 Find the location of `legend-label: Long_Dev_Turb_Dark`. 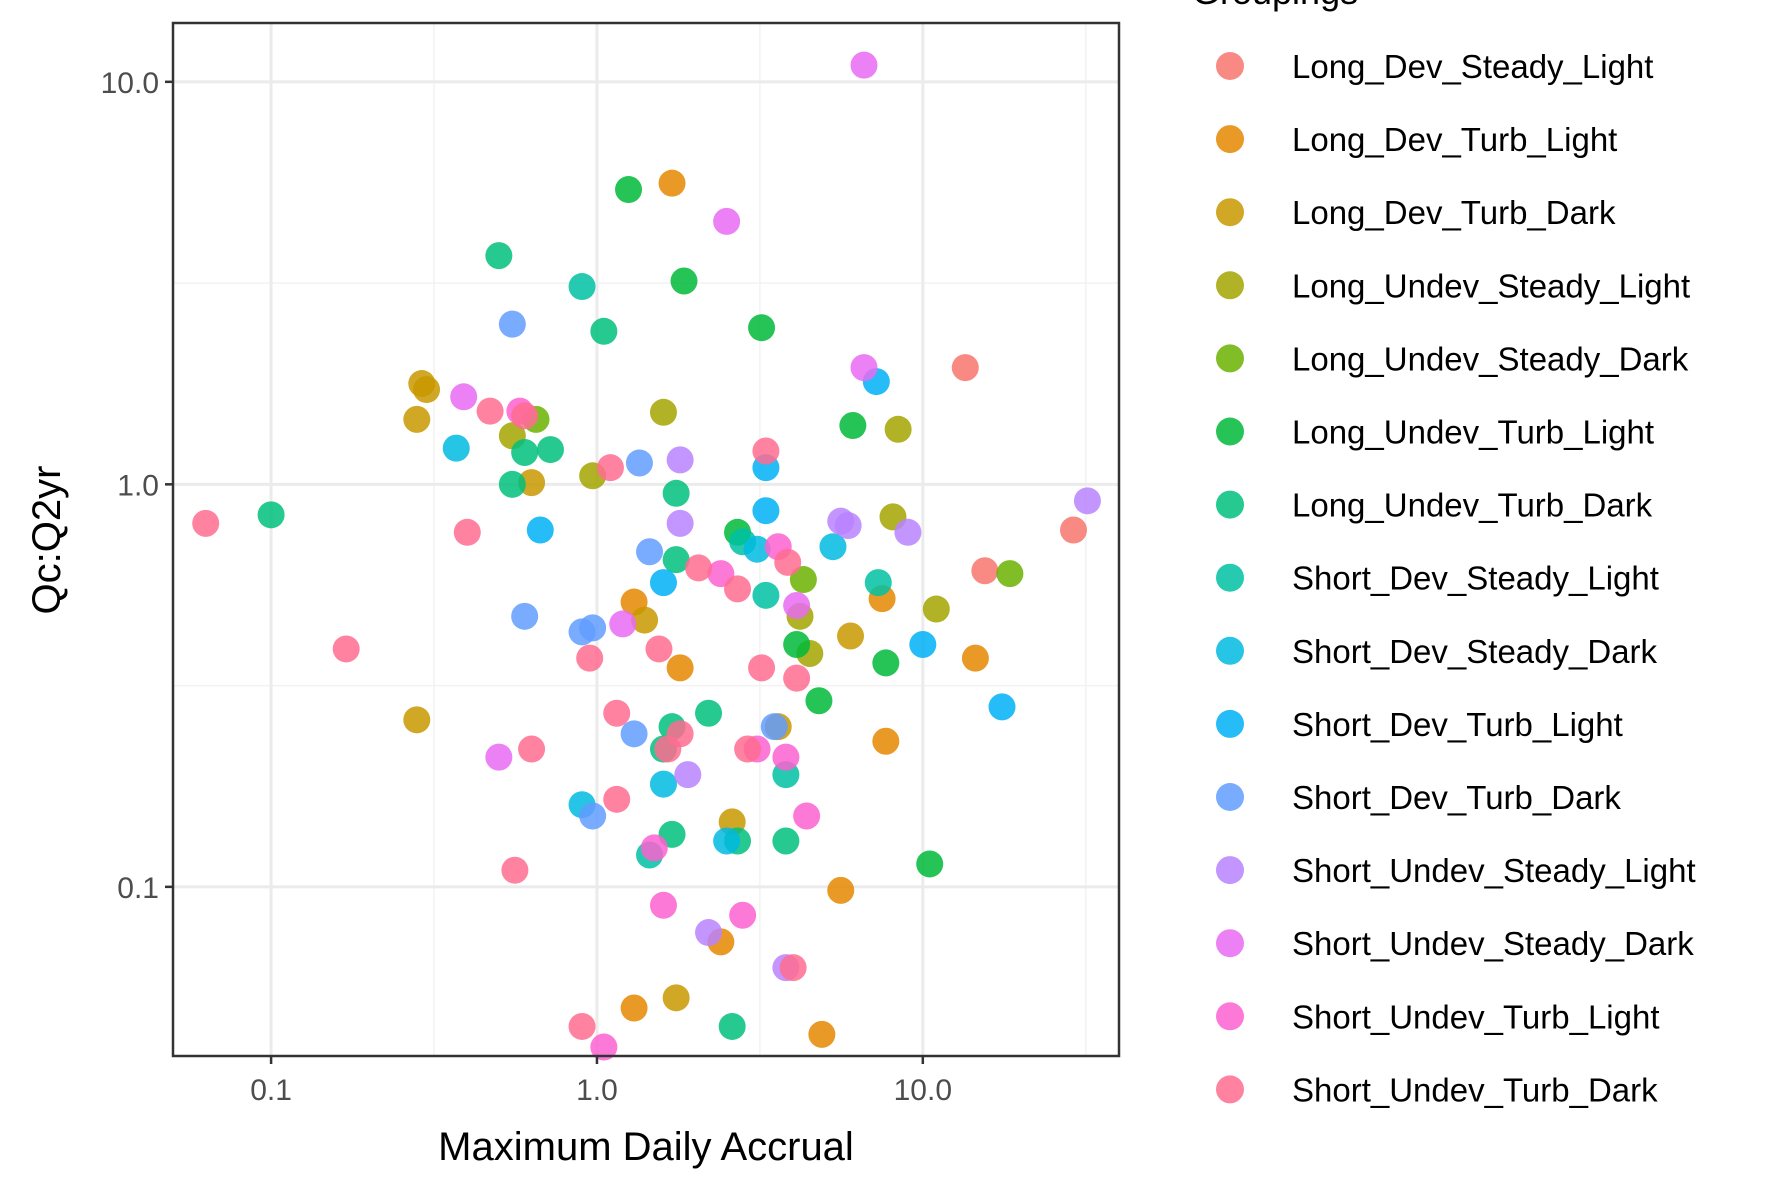

legend-label: Long_Dev_Turb_Dark is located at coordinates (1454, 212).